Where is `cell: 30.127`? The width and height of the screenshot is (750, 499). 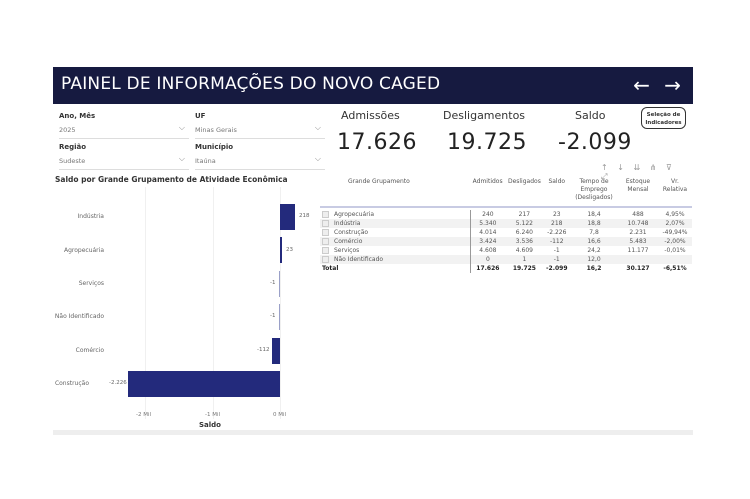
cell: 30.127 is located at coordinates (638, 268).